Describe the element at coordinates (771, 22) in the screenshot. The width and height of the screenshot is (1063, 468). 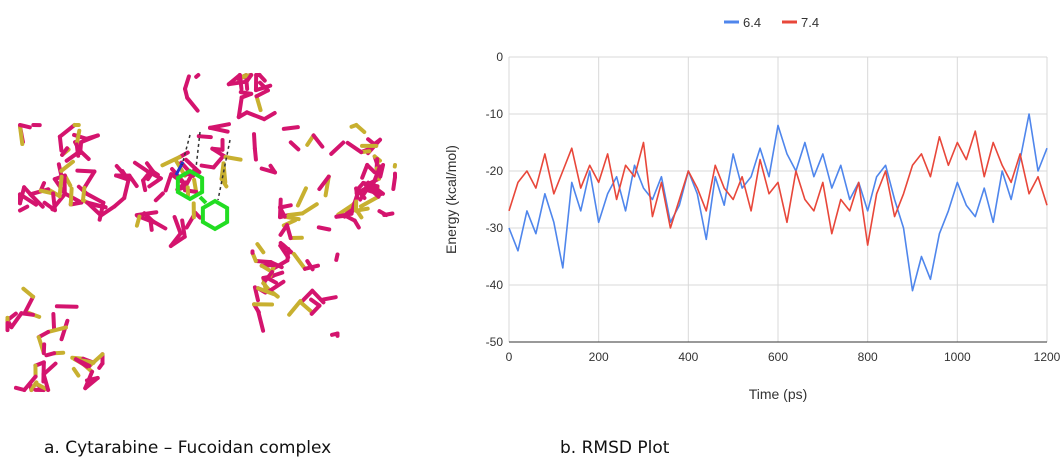
I see `legend: 6.4 7.4` at that location.